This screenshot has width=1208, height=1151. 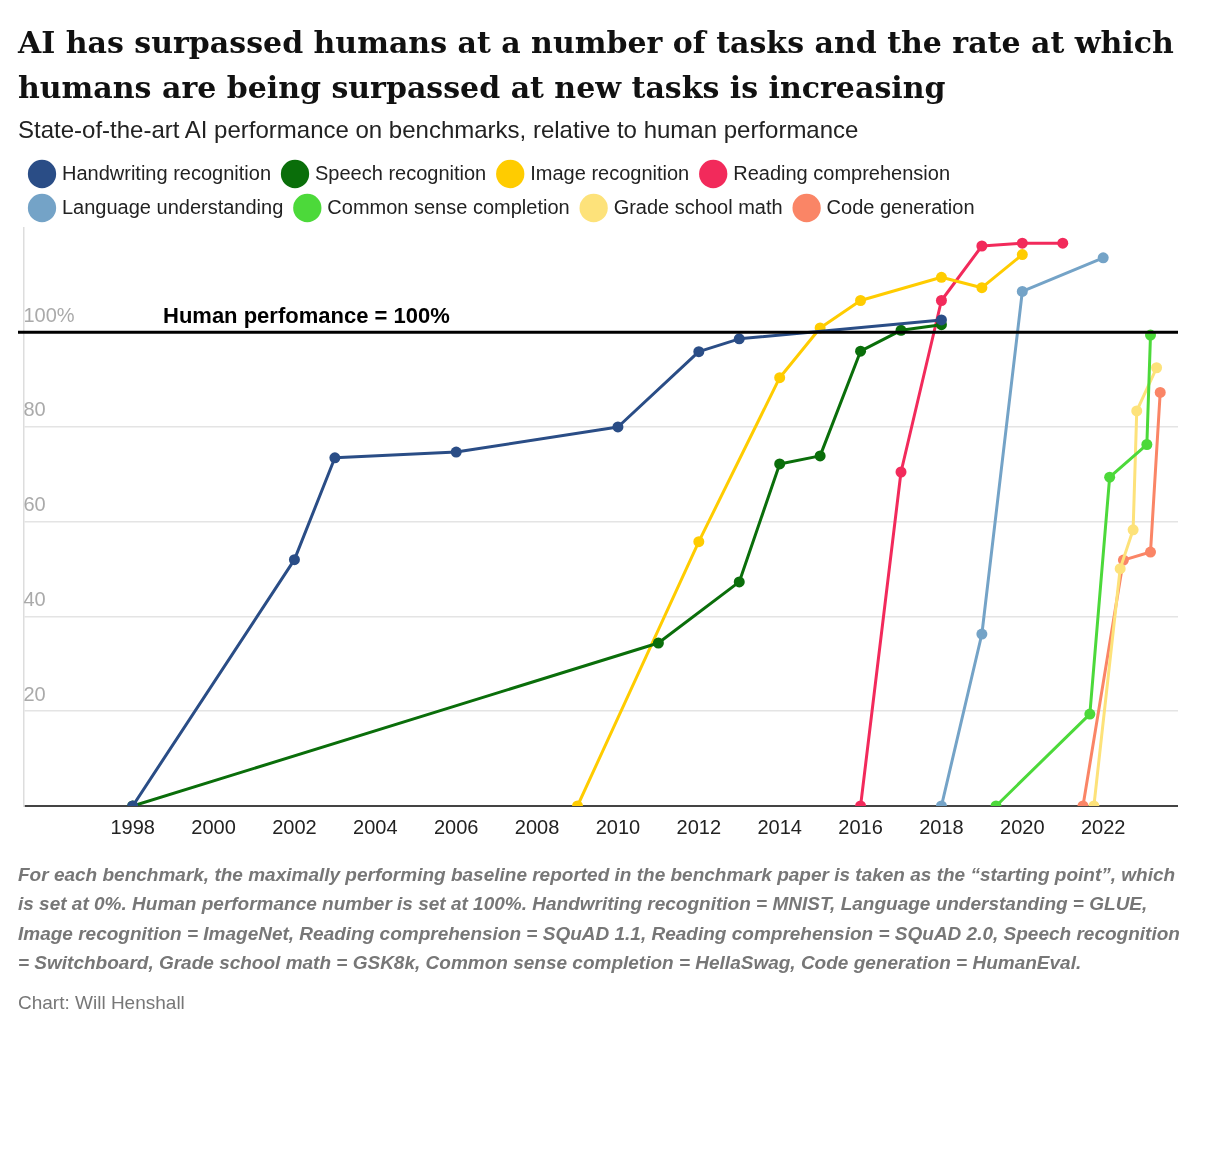 I want to click on y-tick-label: 60, so click(x=34, y=504).